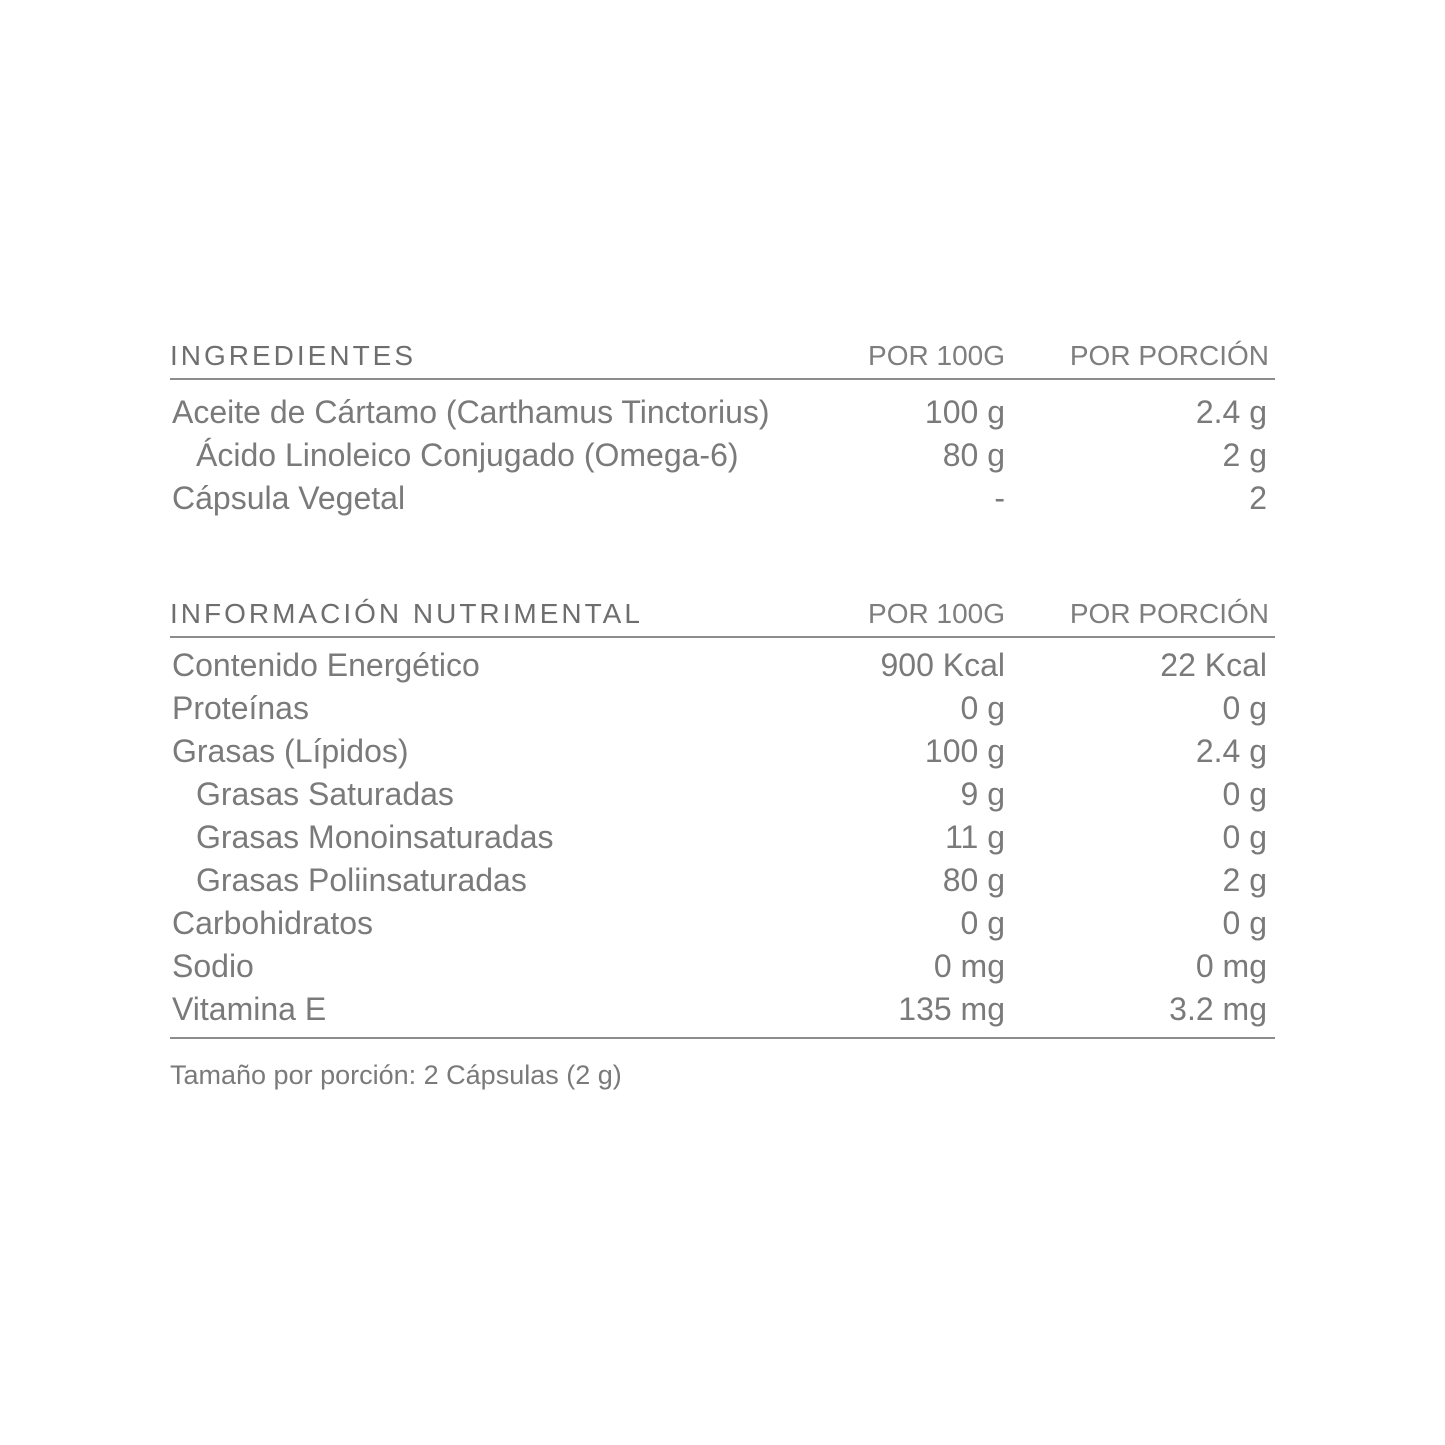 The image size is (1445, 1445). I want to click on table-row: Grasas Poliinsaturadas 80 g 2 g, so click(722, 880).